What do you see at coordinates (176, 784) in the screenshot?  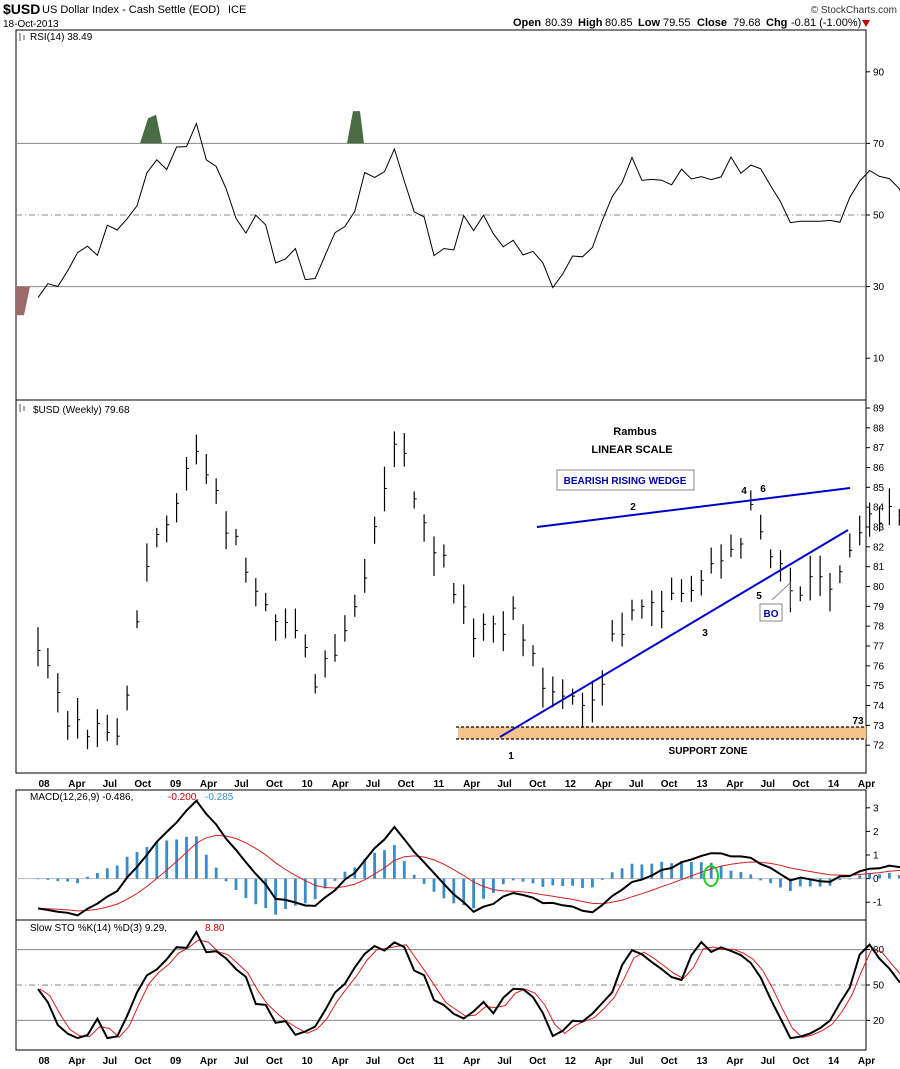 I see `x-axis-label: 09` at bounding box center [176, 784].